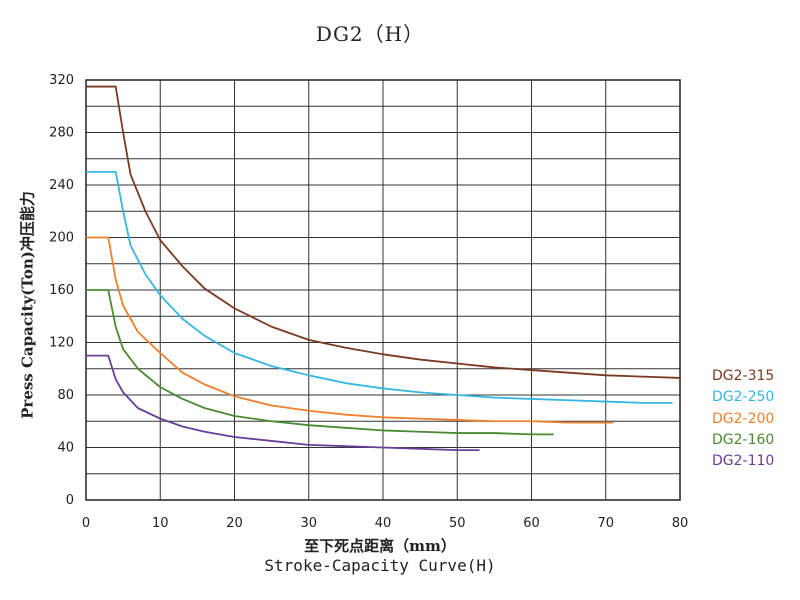 The width and height of the screenshot is (800, 600). What do you see at coordinates (380, 565) in the screenshot?
I see `x-axis-label-english: Stroke-Capacity Curve(H)` at bounding box center [380, 565].